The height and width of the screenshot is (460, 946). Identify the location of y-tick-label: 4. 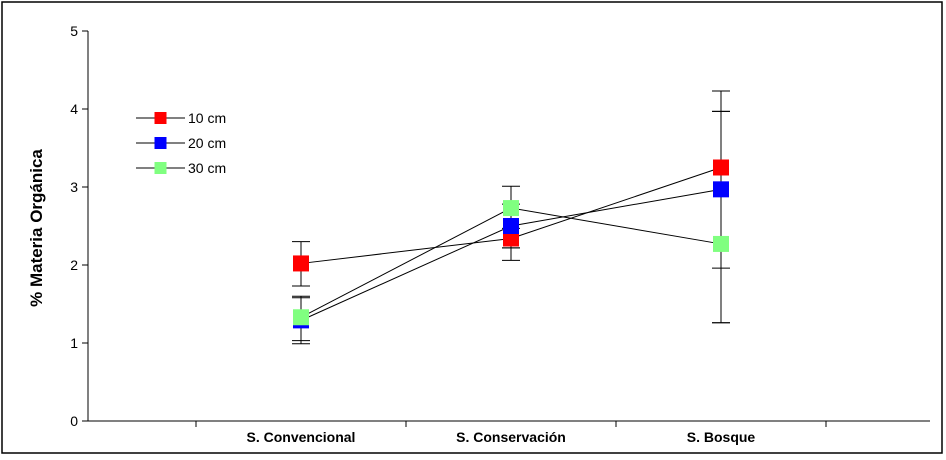
(74, 109).